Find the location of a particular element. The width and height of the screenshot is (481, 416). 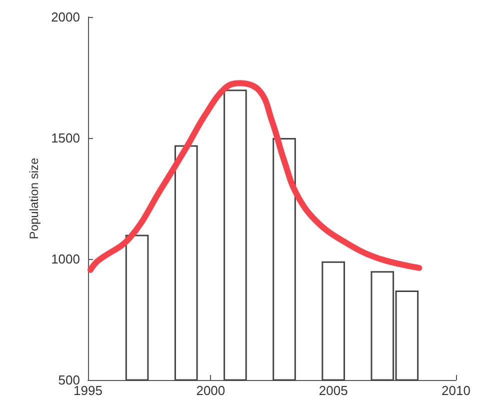

x-tick-label: 2000 is located at coordinates (211, 390).